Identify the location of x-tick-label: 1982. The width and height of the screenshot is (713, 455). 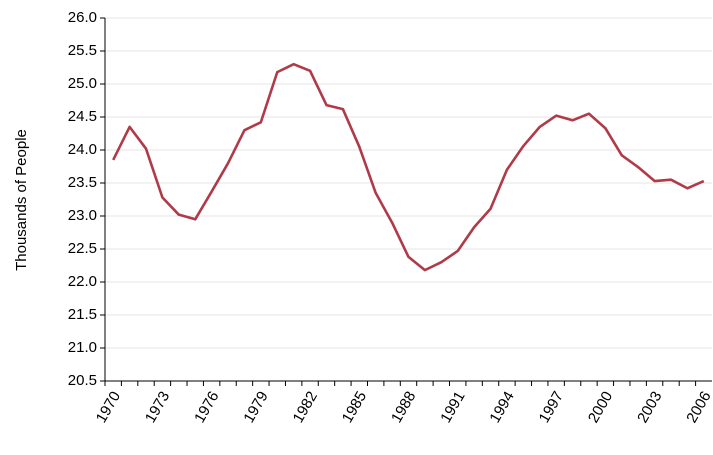
(305, 406).